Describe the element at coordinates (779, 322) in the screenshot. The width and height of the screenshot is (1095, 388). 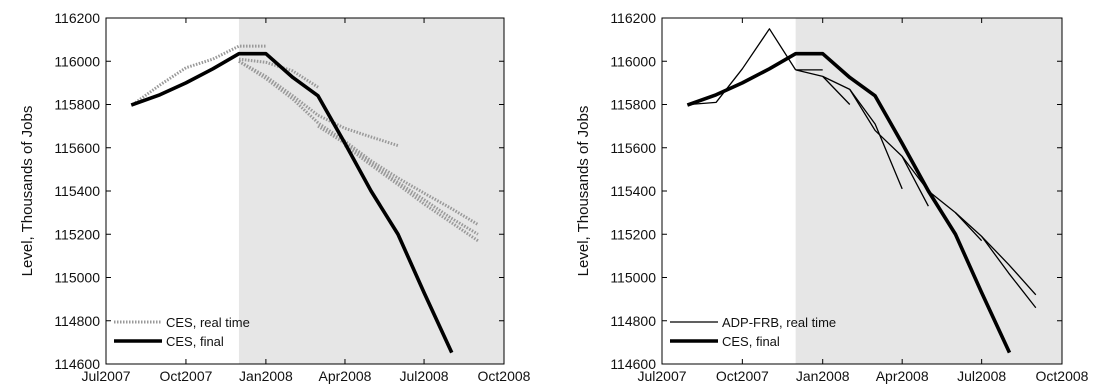
I see `legend-label: ADP-FRB, real time` at that location.